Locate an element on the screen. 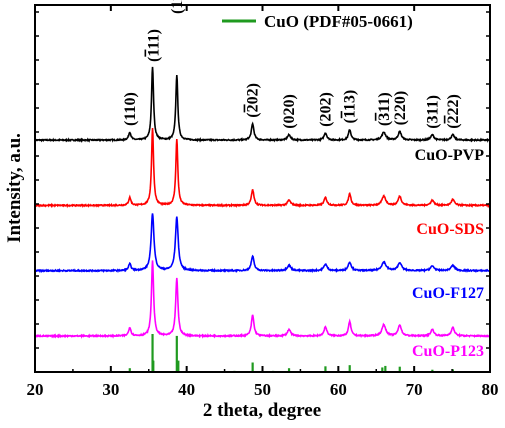 Image resolution: width=505 pixels, height=428 pixels. peak-label: (110) is located at coordinates (130, 109).